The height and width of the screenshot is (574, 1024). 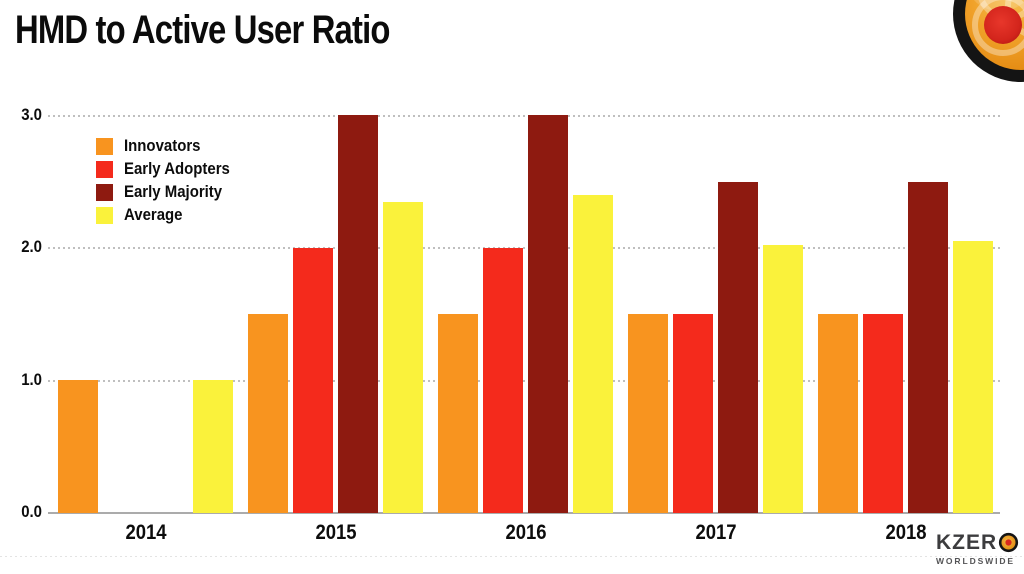 I want to click on legend-item-average: Average, so click(x=170, y=214).